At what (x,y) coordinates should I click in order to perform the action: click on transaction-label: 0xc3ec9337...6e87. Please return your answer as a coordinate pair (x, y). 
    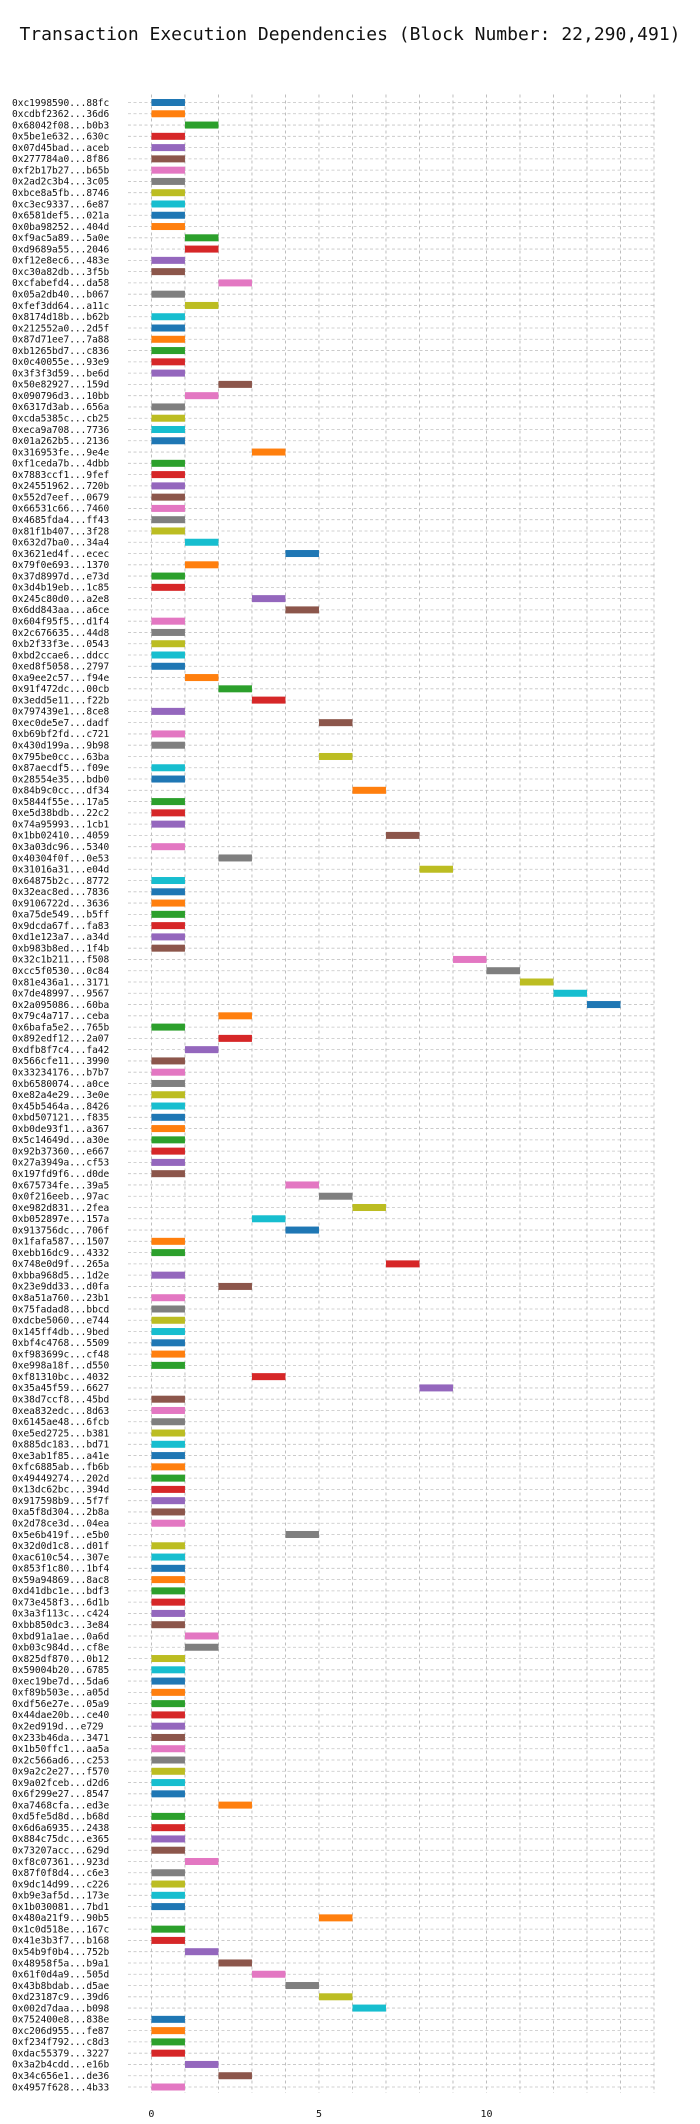
    Looking at the image, I should click on (60, 204).